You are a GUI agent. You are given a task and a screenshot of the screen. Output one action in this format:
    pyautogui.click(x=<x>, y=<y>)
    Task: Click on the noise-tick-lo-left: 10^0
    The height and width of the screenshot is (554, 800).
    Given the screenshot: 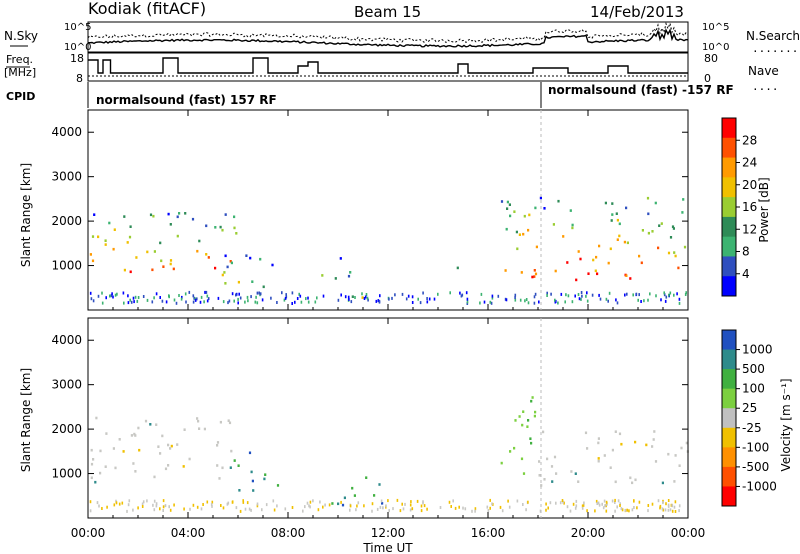 What is the action you would take?
    pyautogui.click(x=77, y=47)
    